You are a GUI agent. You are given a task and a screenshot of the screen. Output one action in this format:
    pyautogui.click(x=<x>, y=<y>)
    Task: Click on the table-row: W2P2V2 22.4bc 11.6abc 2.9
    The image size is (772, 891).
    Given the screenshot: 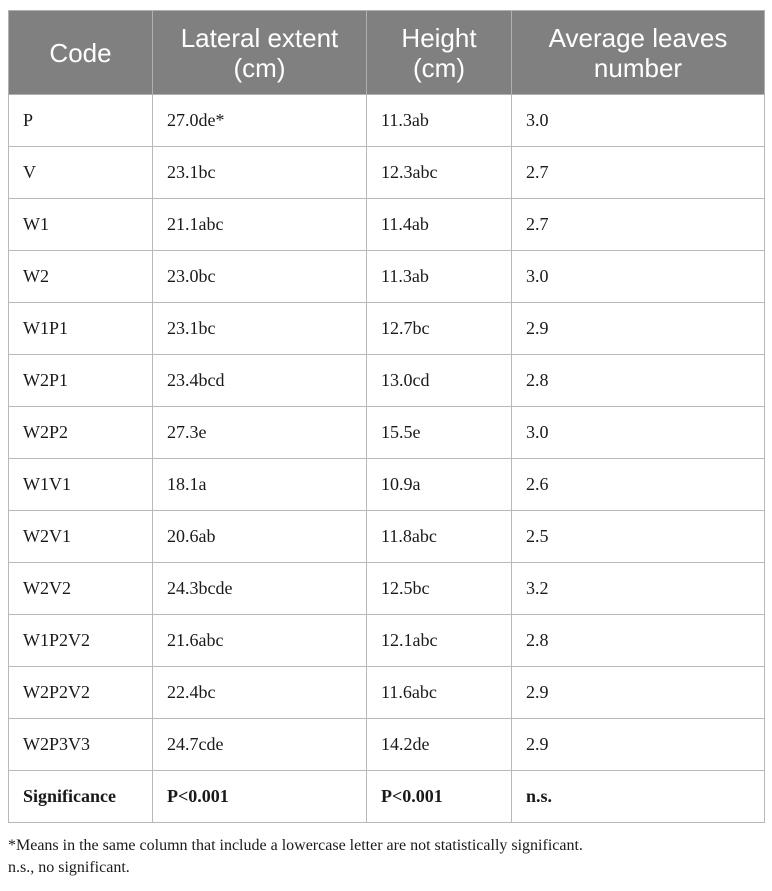 What is the action you would take?
    pyautogui.click(x=386, y=692)
    